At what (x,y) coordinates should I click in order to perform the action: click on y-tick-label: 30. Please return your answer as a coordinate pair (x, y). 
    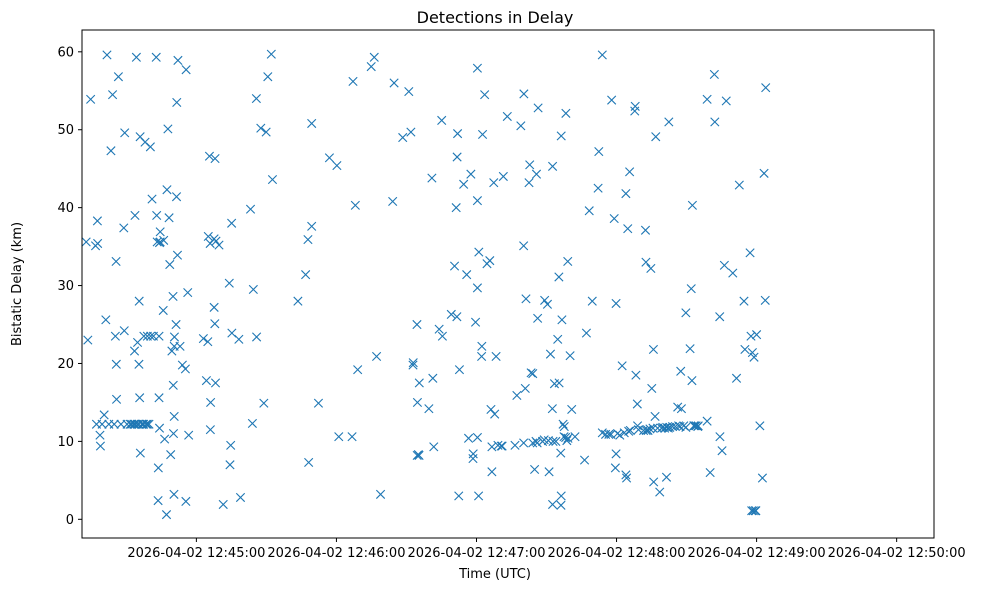
    Looking at the image, I should click on (65, 286).